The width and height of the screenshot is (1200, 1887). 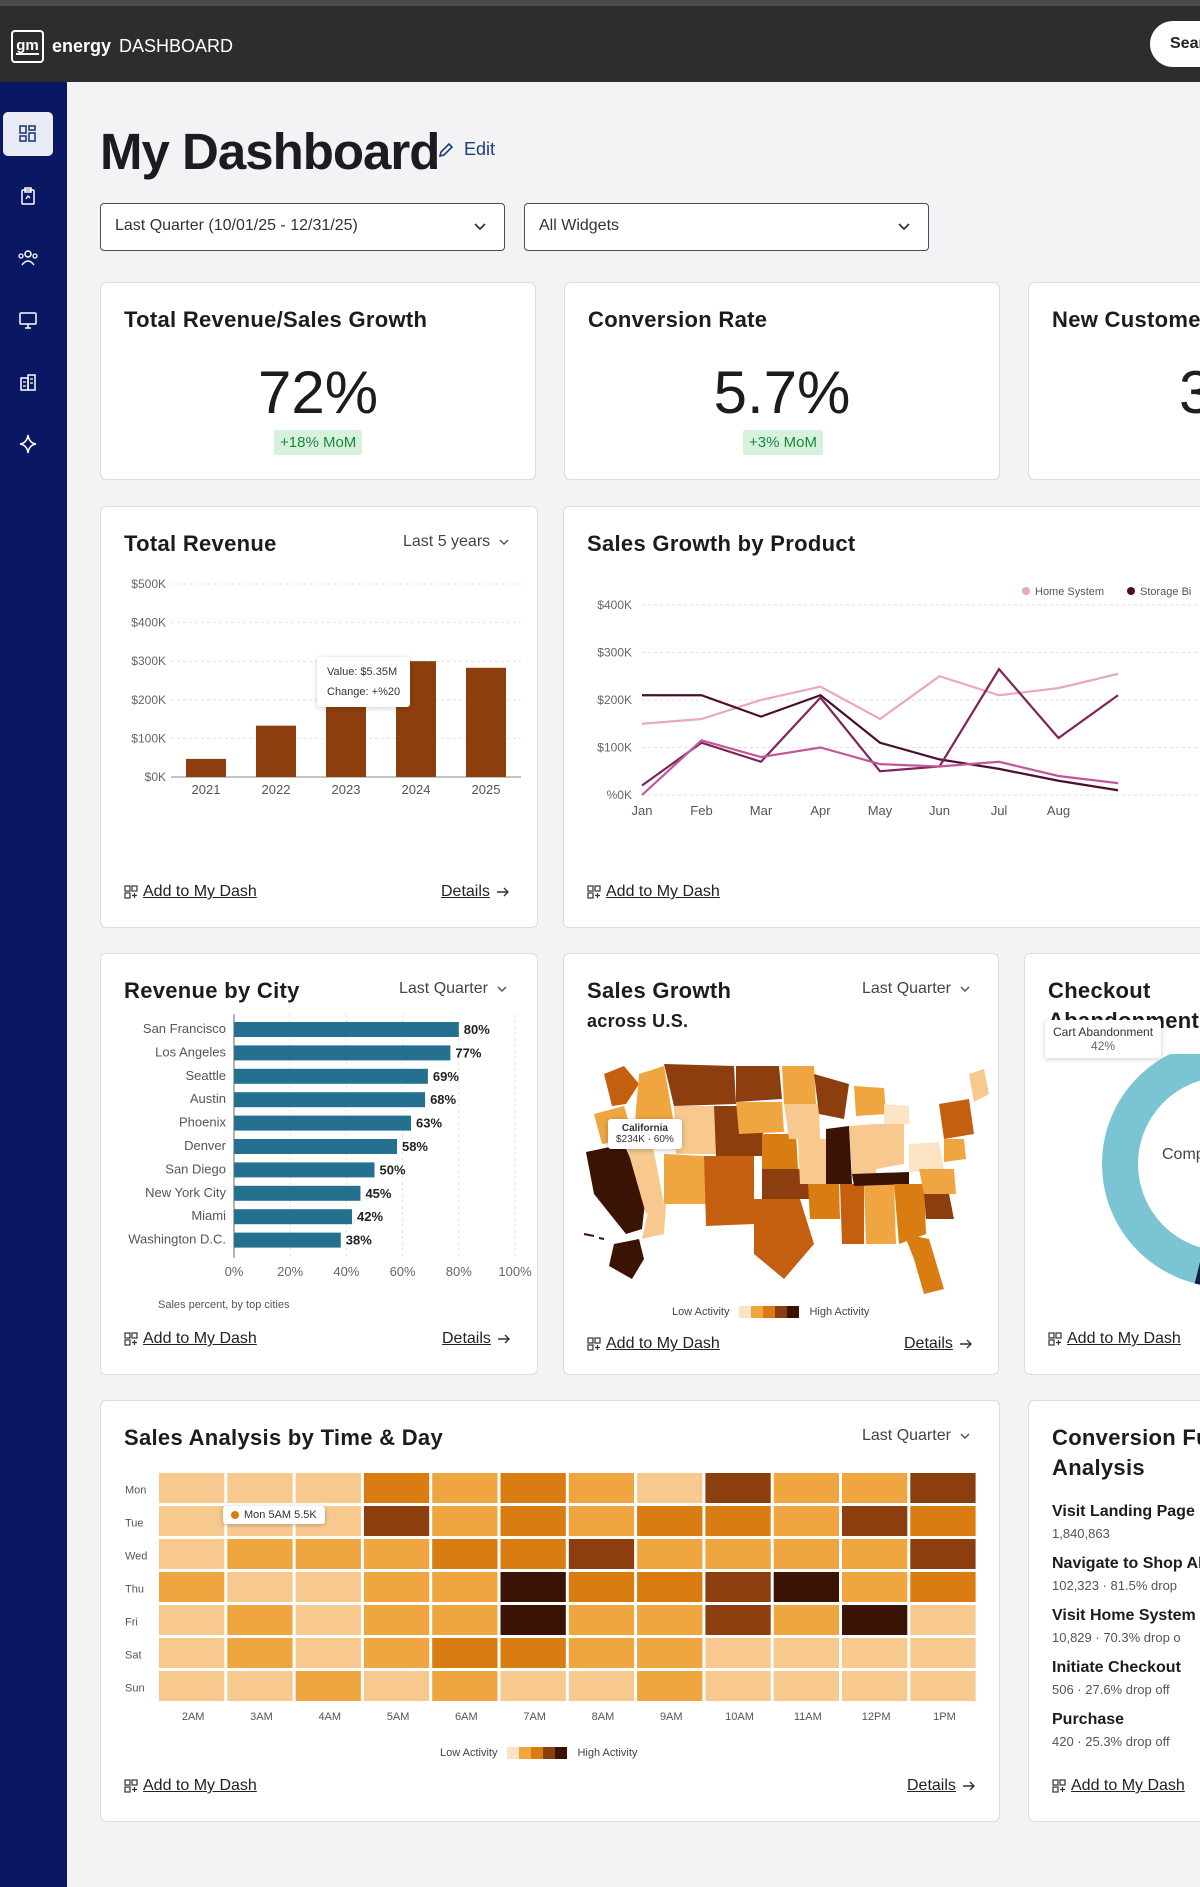 What do you see at coordinates (28, 134) in the screenshot?
I see `sidebar-item-dashboard` at bounding box center [28, 134].